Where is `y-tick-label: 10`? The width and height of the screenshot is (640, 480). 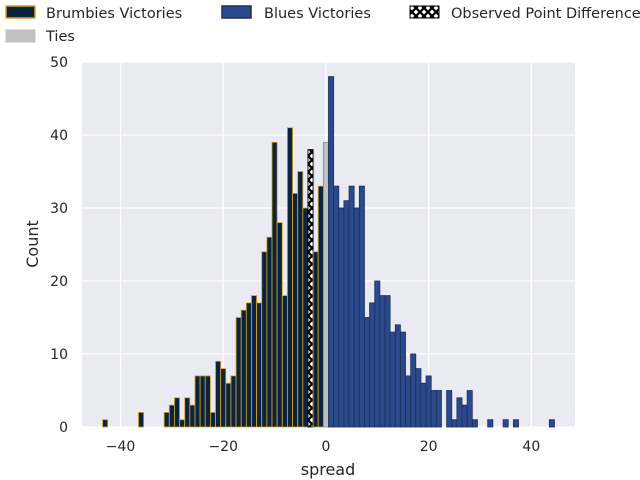 y-tick-label: 10 is located at coordinates (59, 355).